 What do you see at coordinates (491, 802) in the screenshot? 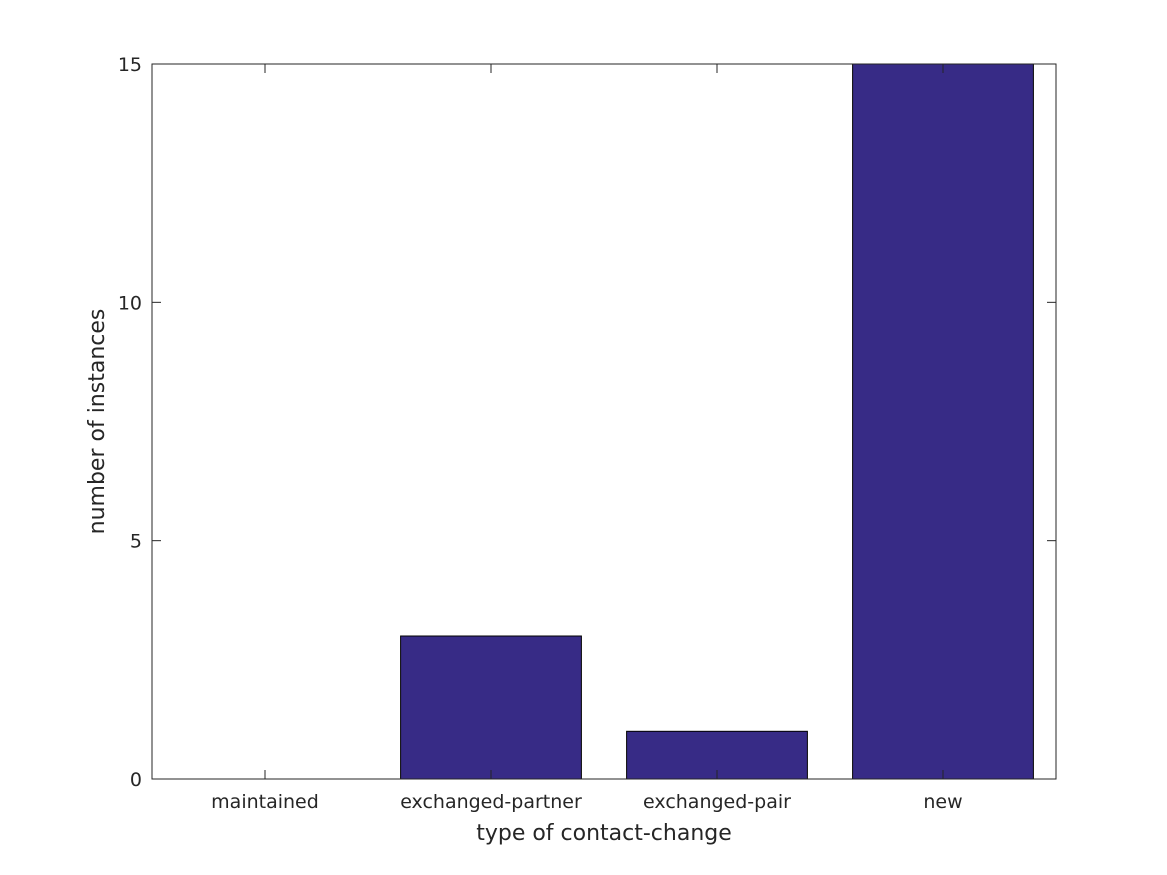
I see `x-tick-label-exchanged-partner: exchanged-partner` at bounding box center [491, 802].